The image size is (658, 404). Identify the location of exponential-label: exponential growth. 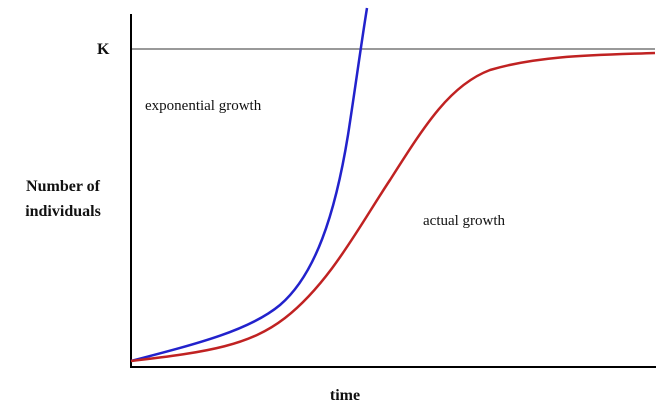
(203, 106).